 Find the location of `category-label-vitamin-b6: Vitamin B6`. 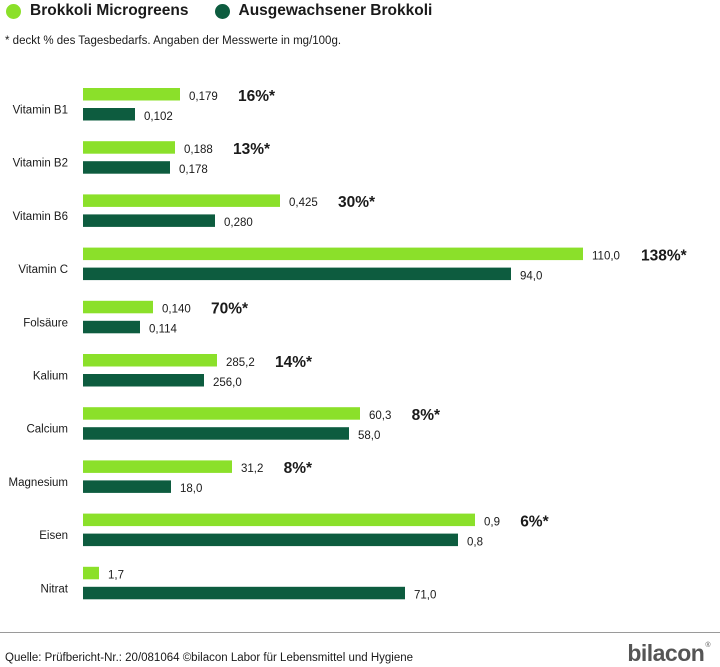

category-label-vitamin-b6: Vitamin B6 is located at coordinates (40, 217).